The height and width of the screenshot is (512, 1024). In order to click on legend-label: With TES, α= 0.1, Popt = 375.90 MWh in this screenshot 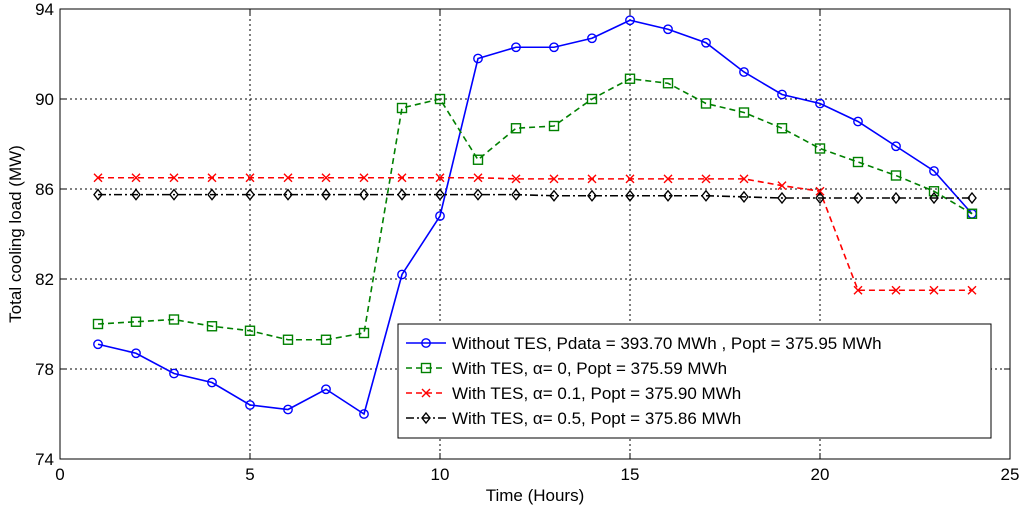, I will do `click(596, 393)`.